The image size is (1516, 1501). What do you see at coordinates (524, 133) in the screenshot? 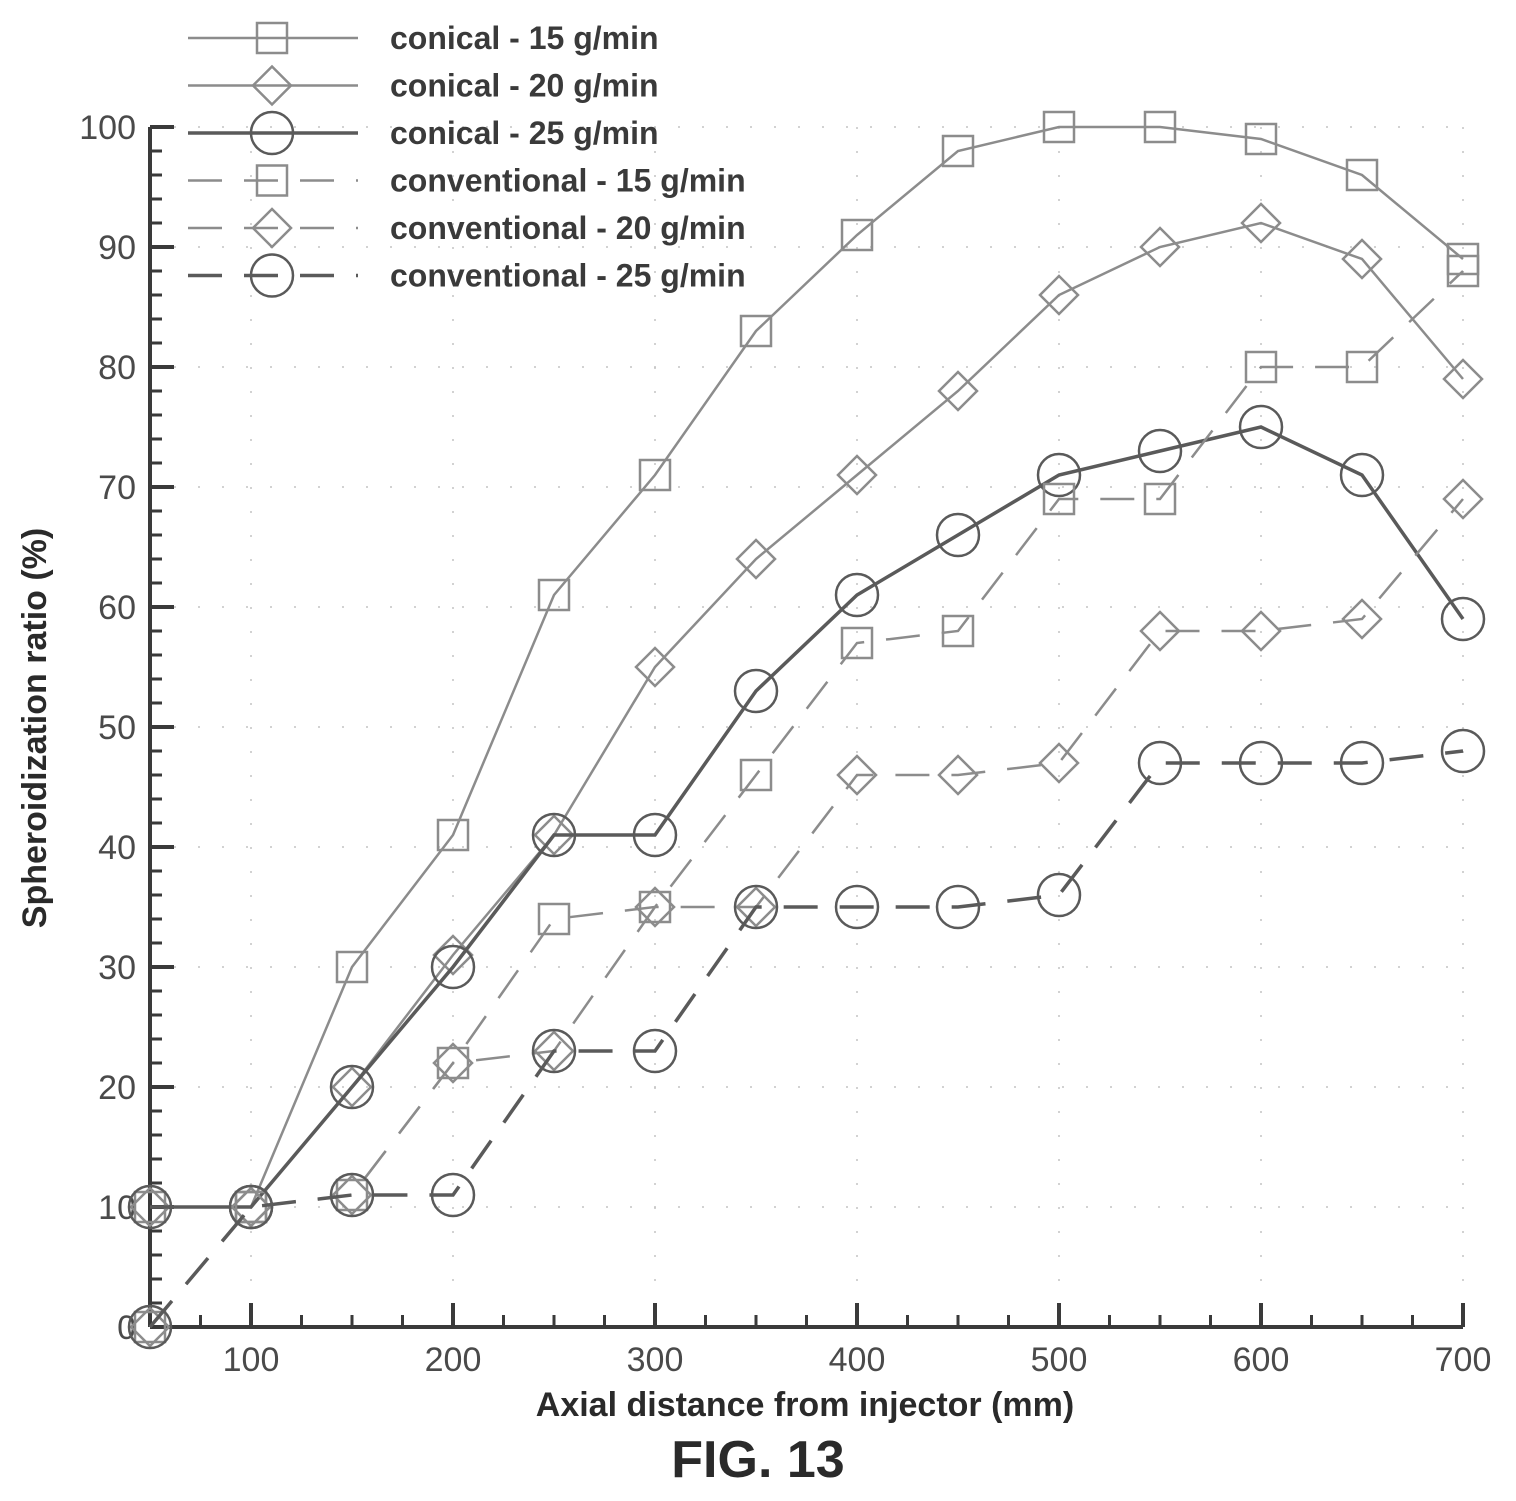
I see `legend-label: conical - 25 g/min` at bounding box center [524, 133].